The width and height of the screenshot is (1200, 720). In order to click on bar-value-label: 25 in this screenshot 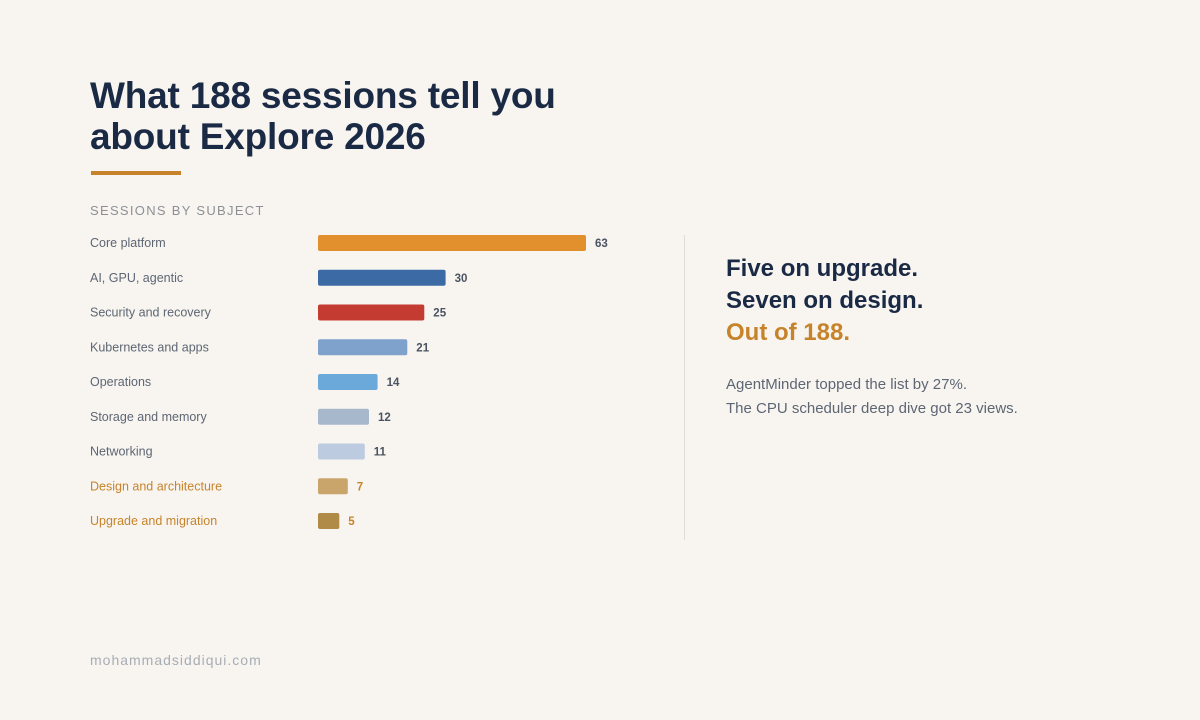, I will do `click(439, 314)`.